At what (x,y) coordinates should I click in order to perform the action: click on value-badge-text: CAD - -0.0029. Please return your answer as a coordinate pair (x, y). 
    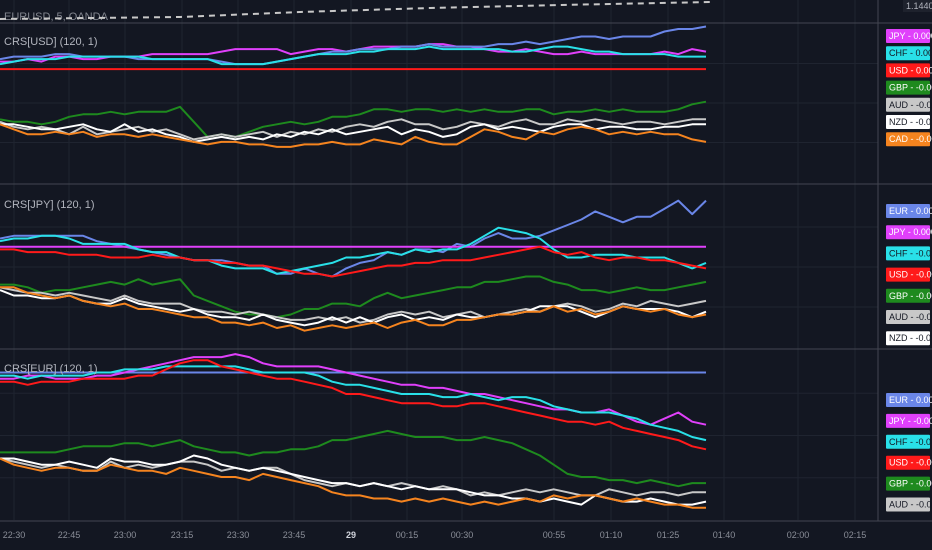
    Looking at the image, I should click on (910, 139).